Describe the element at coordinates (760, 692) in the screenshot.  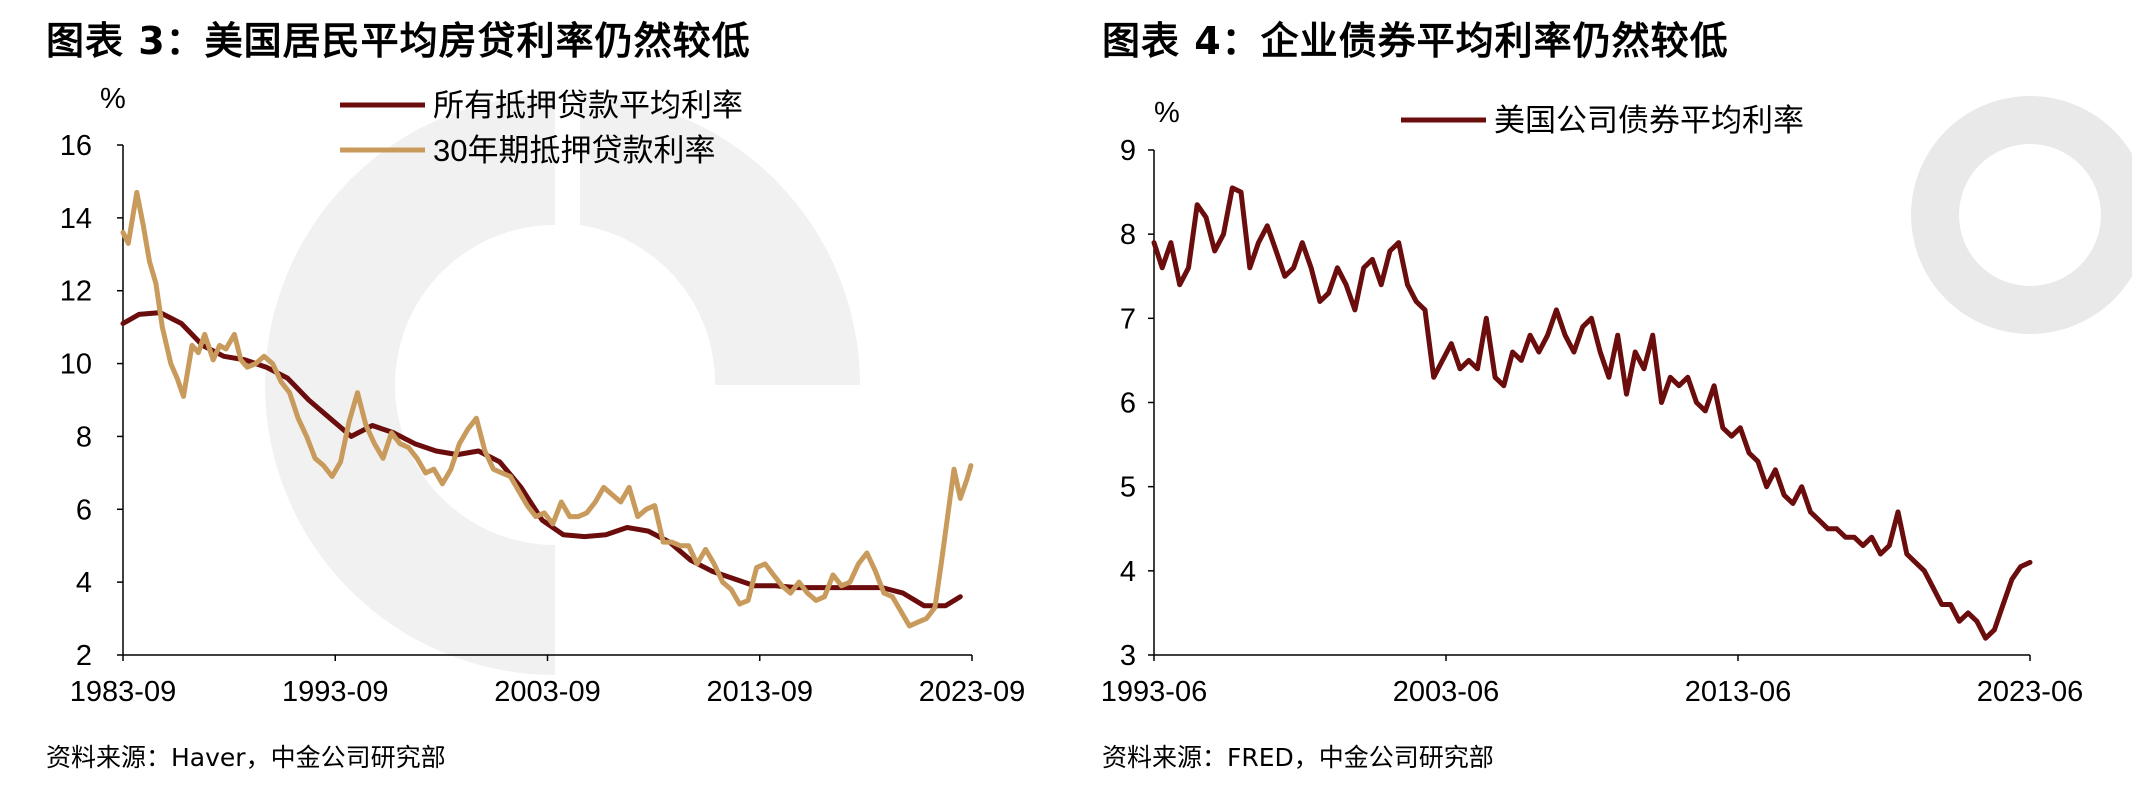
I see `x-tick-label: 2013-09` at that location.